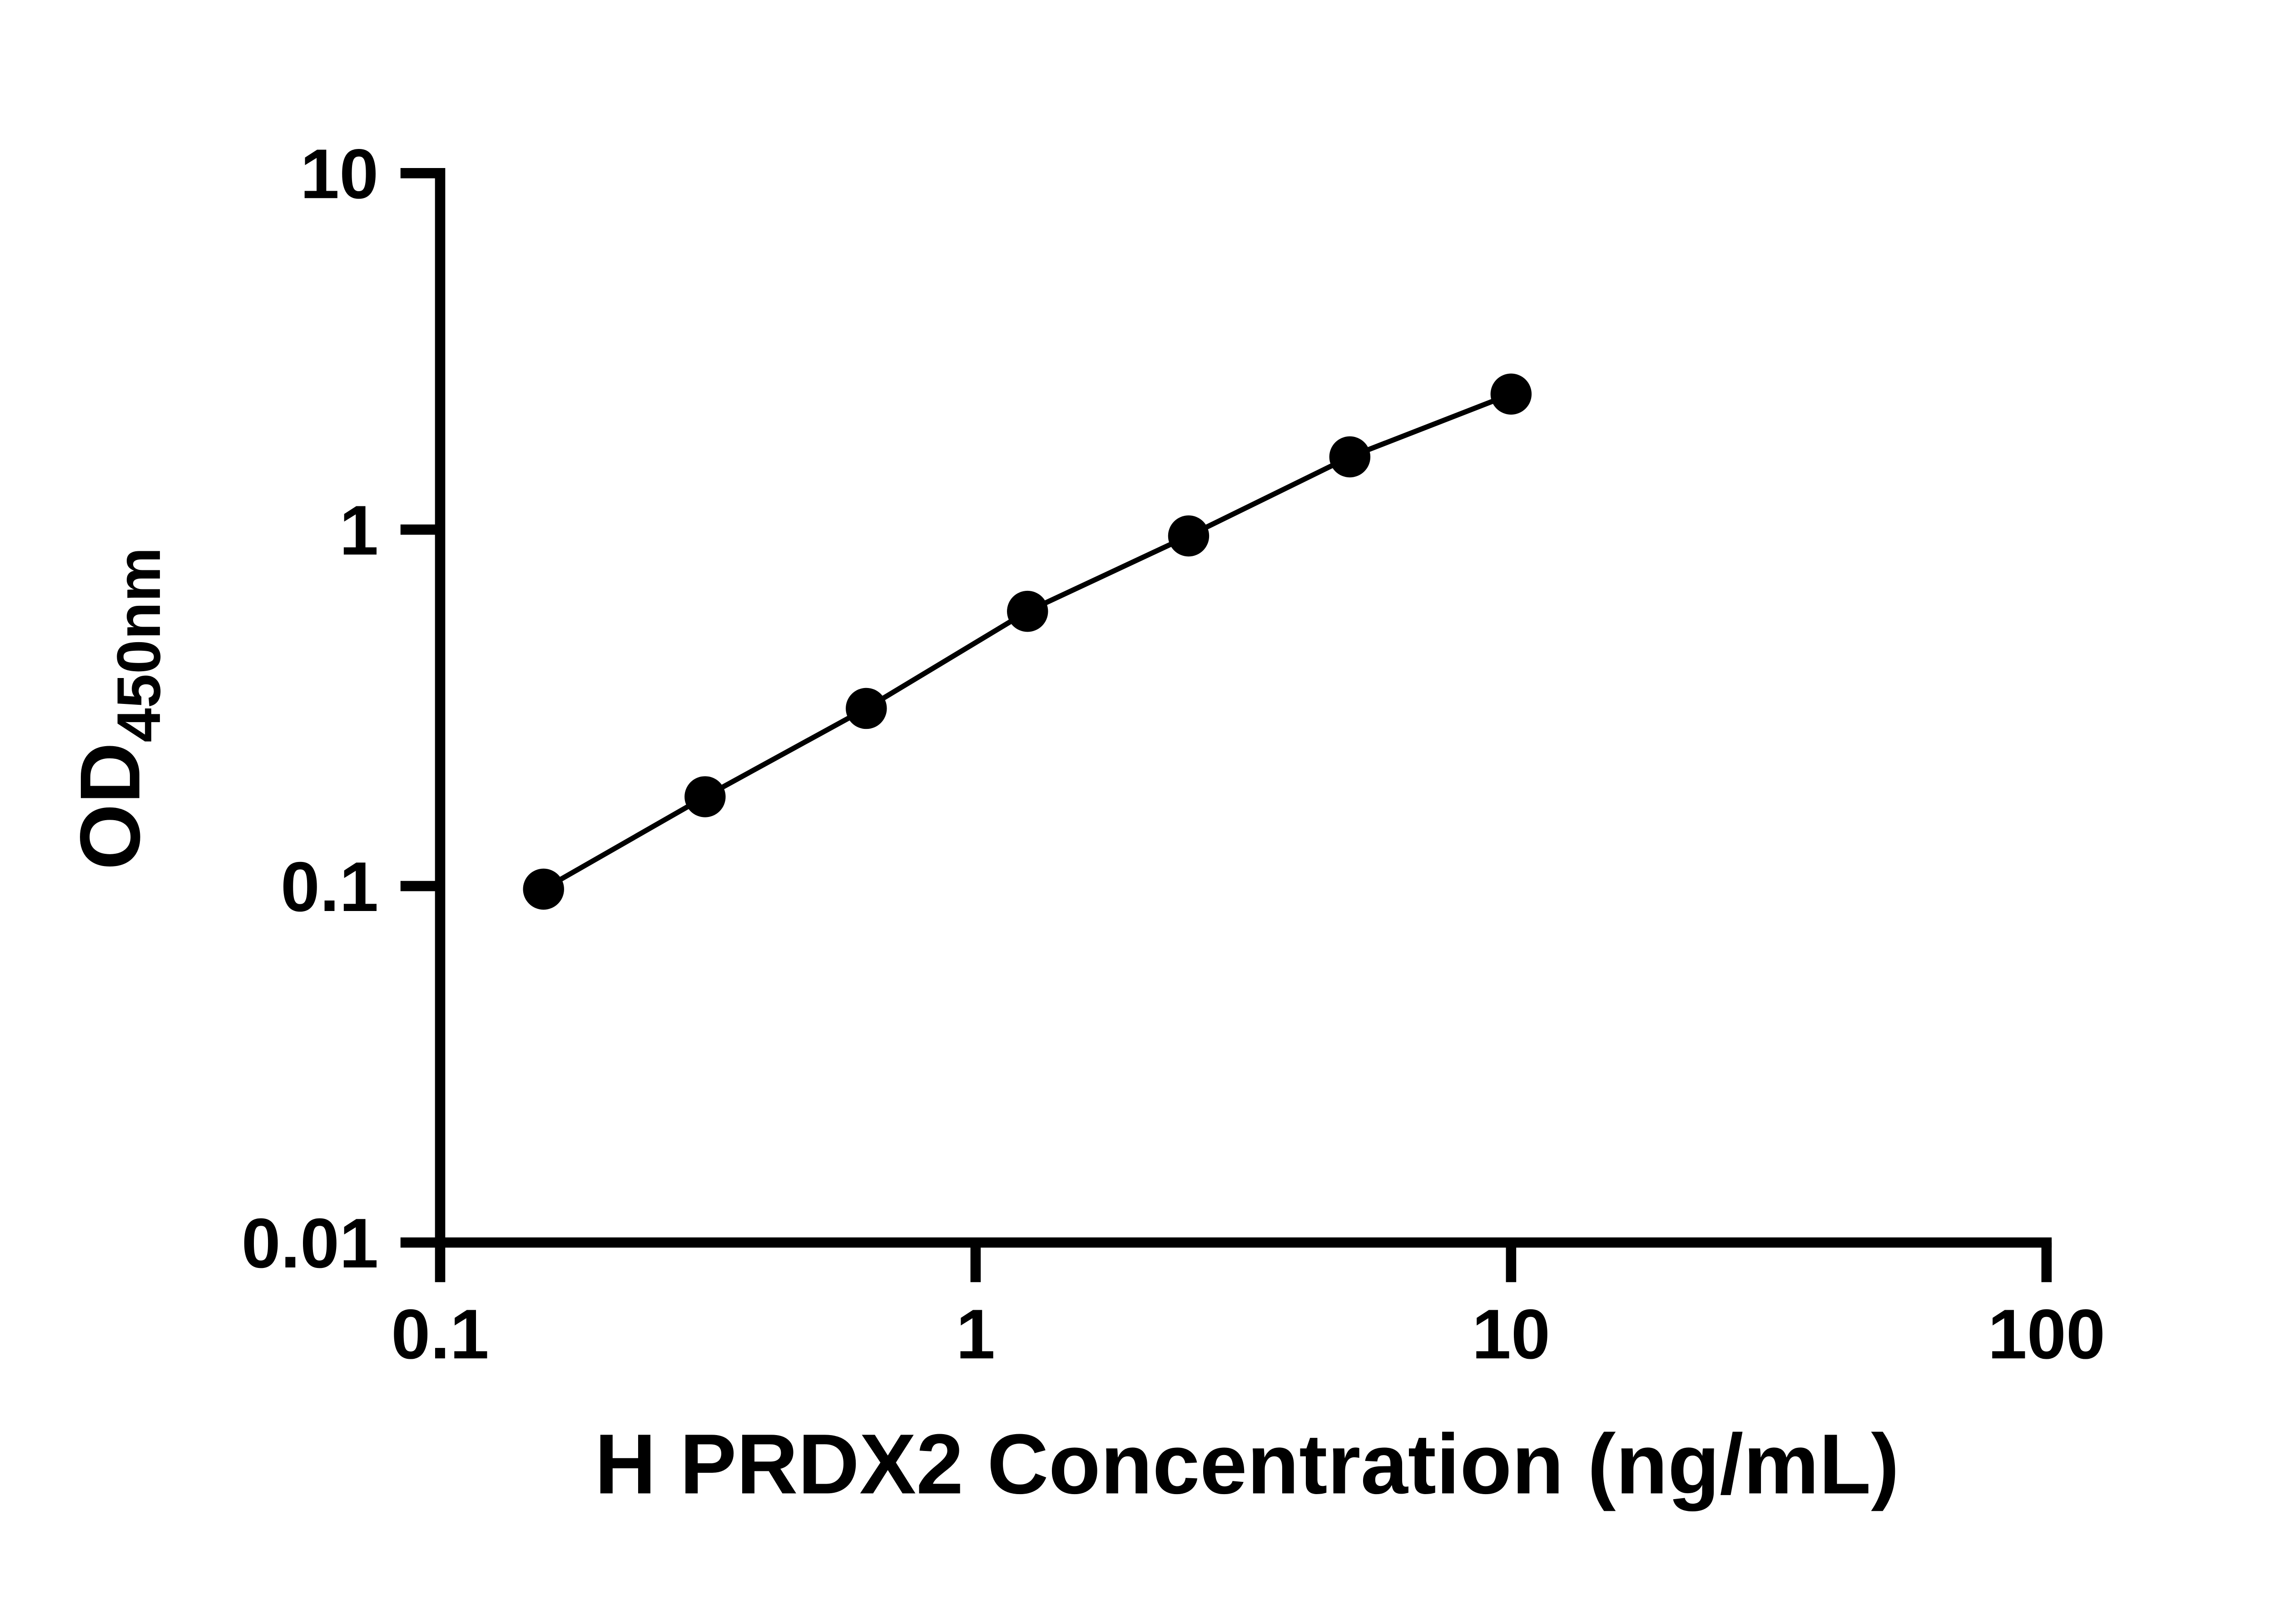 Image resolution: width=2271 pixels, height=1624 pixels. What do you see at coordinates (975, 1334) in the screenshot?
I see `x-tick-label: 1` at bounding box center [975, 1334].